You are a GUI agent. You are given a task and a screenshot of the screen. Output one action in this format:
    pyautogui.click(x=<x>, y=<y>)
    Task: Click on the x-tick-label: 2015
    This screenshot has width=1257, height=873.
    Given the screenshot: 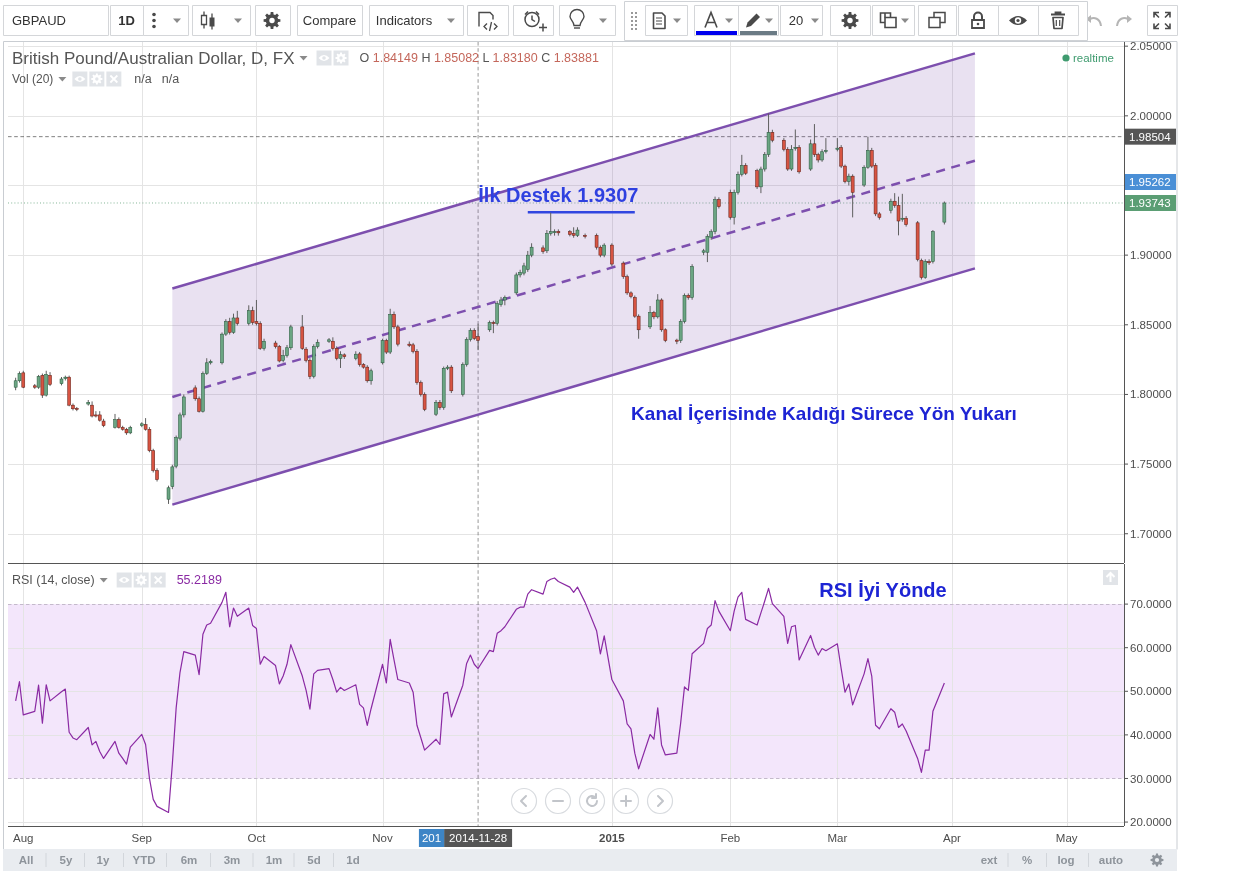 What is the action you would take?
    pyautogui.click(x=612, y=838)
    